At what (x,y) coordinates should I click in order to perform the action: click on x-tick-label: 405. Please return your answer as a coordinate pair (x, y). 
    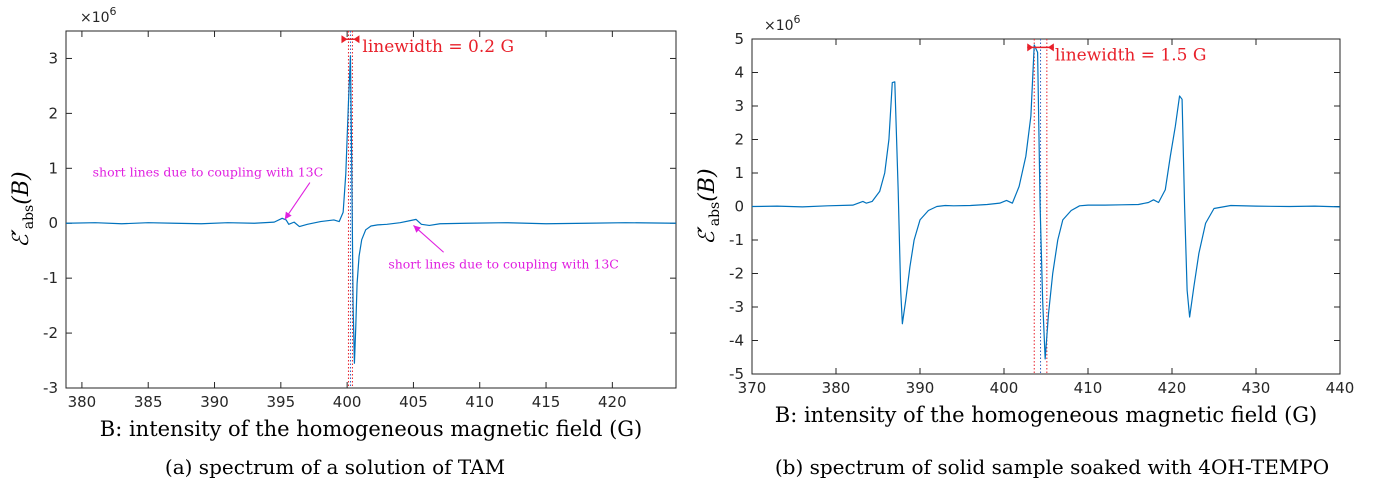
    Looking at the image, I should click on (413, 402).